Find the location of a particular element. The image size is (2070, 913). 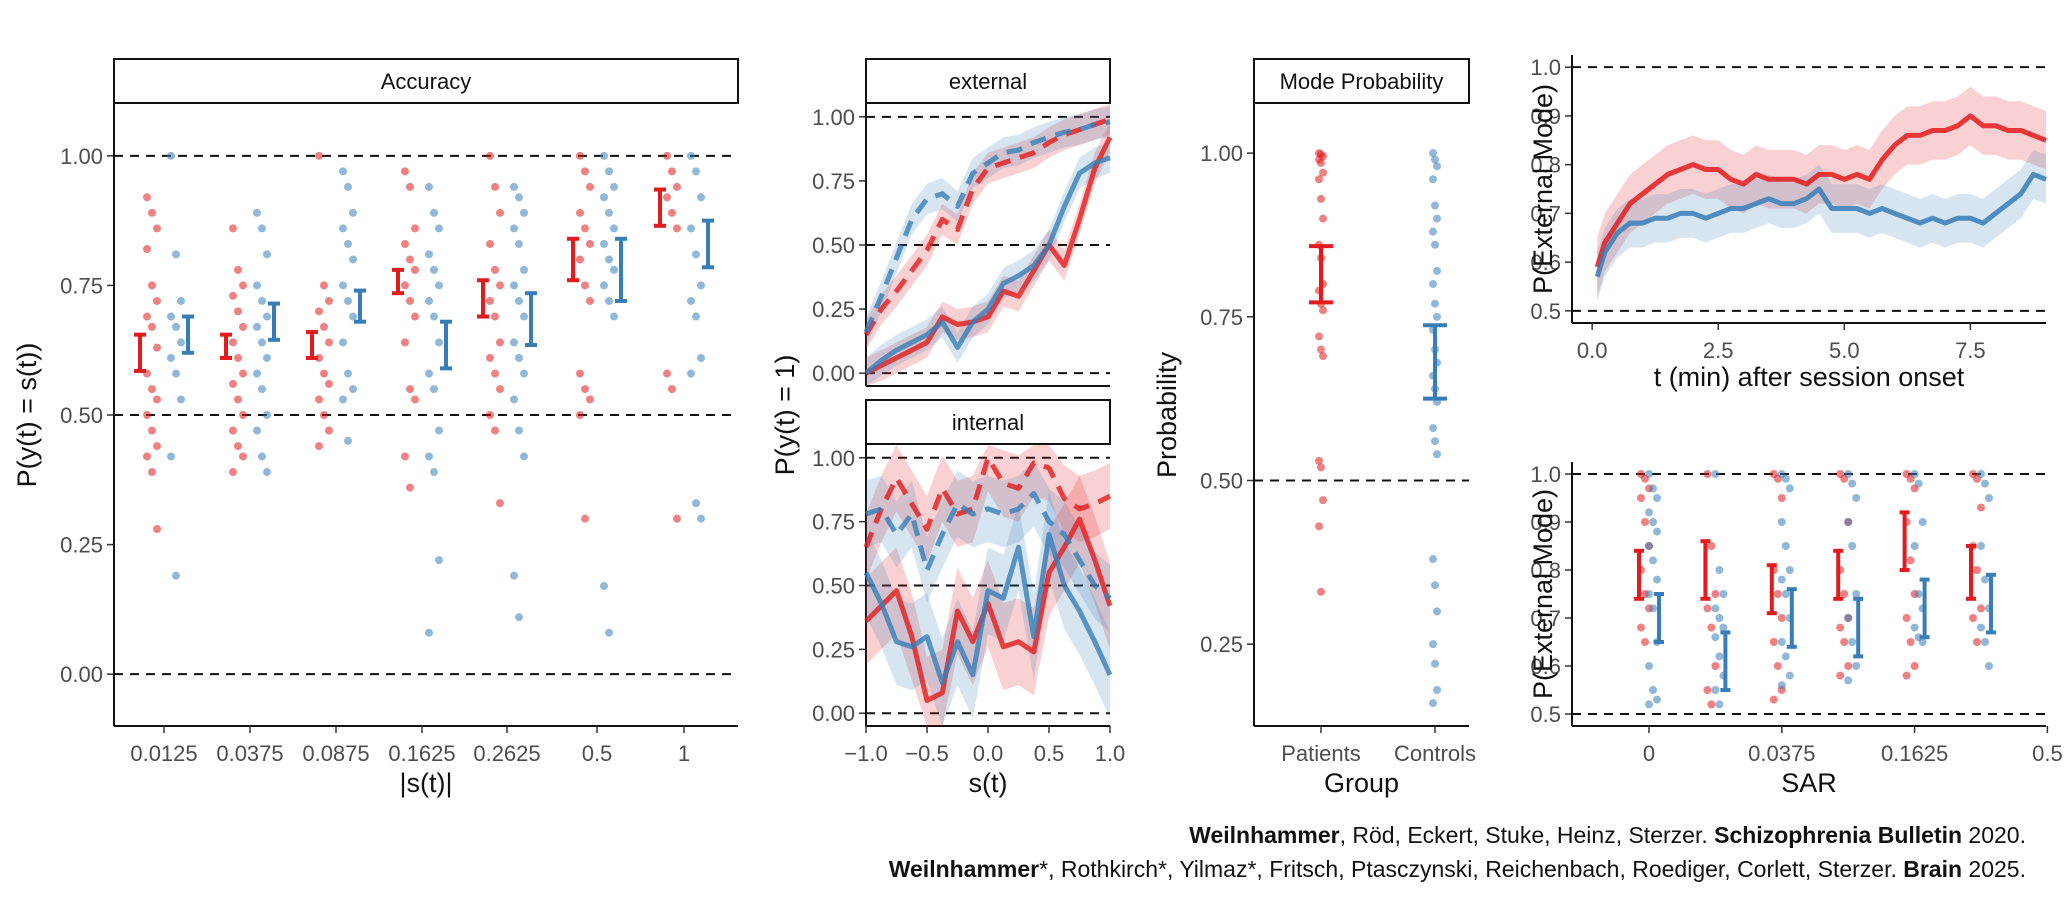

facet-strip is located at coordinates (426, 81).